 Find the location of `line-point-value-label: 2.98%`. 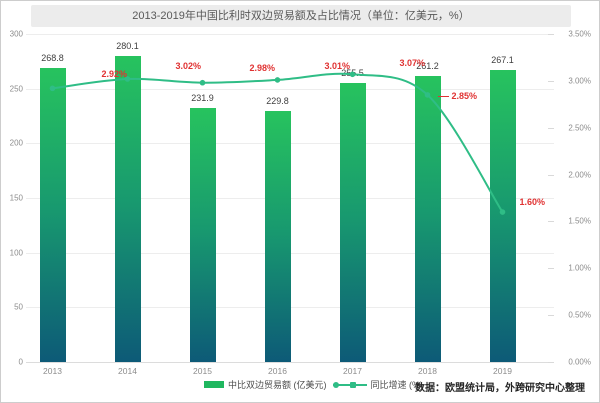

line-point-value-label: 2.98% is located at coordinates (262, 67).